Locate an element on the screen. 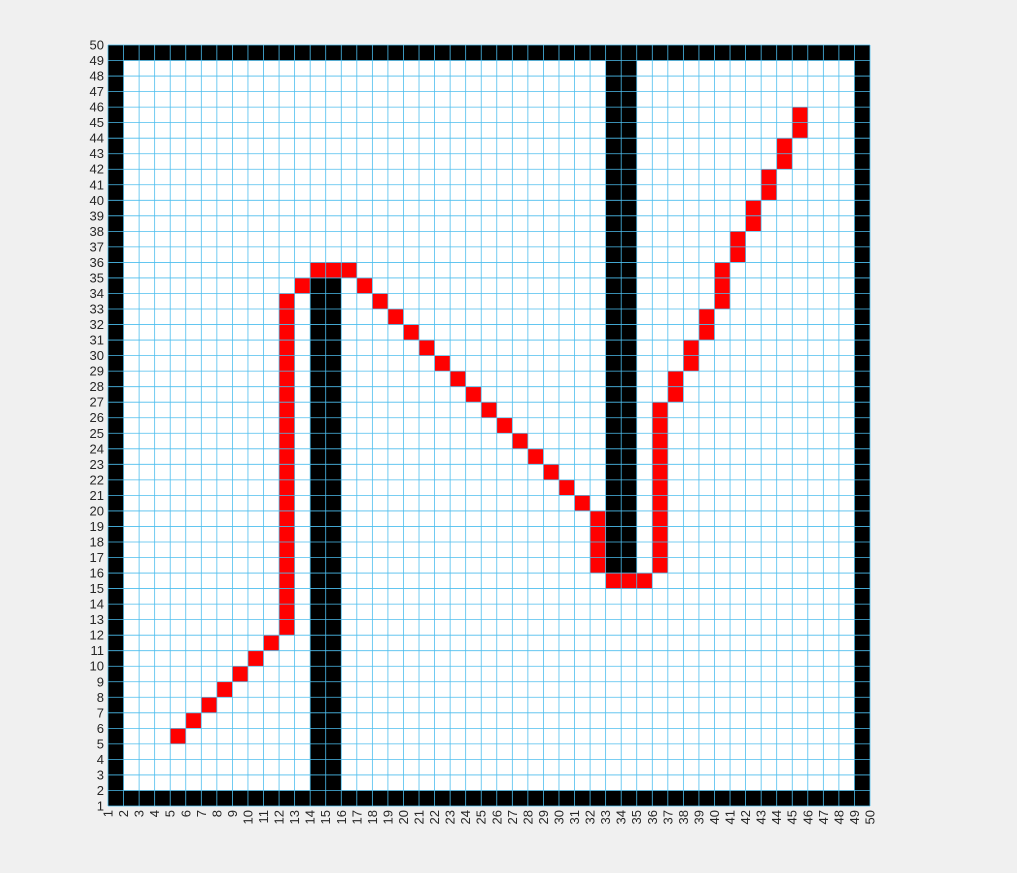 The height and width of the screenshot is (873, 1017). x-tick-label: 28 is located at coordinates (527, 817).